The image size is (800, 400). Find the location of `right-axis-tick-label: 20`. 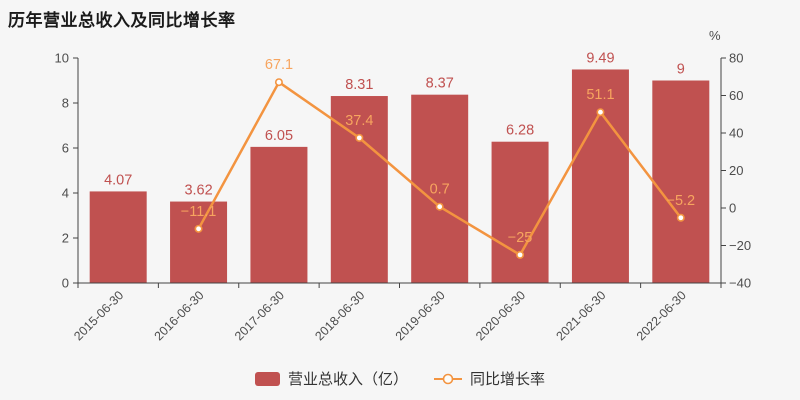

right-axis-tick-label: 20 is located at coordinates (736, 170).